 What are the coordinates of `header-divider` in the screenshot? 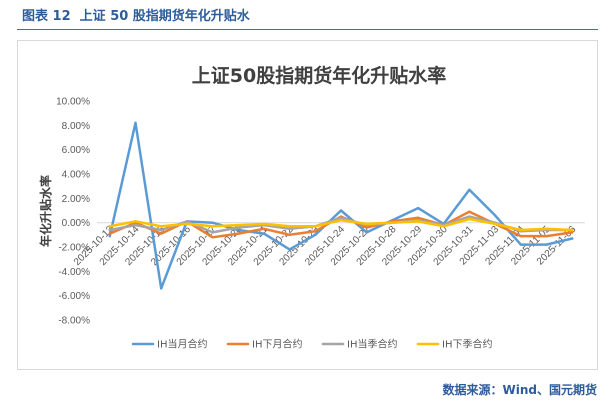 It's located at (307, 29).